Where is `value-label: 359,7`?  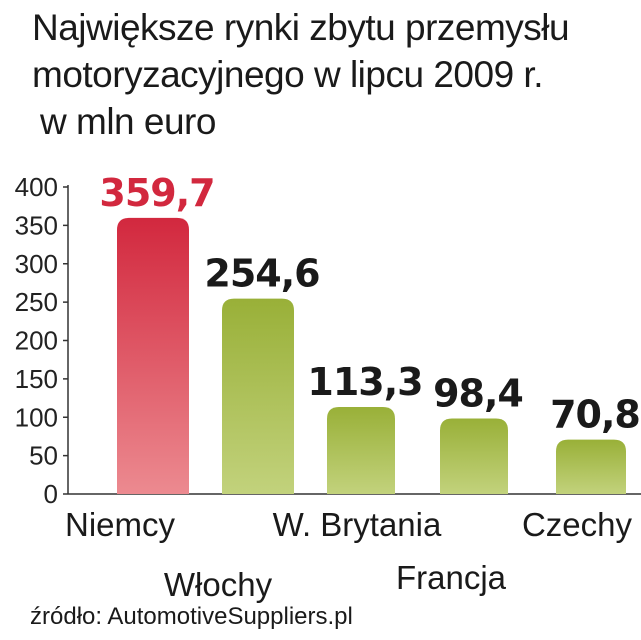 value-label: 359,7 is located at coordinates (156, 193).